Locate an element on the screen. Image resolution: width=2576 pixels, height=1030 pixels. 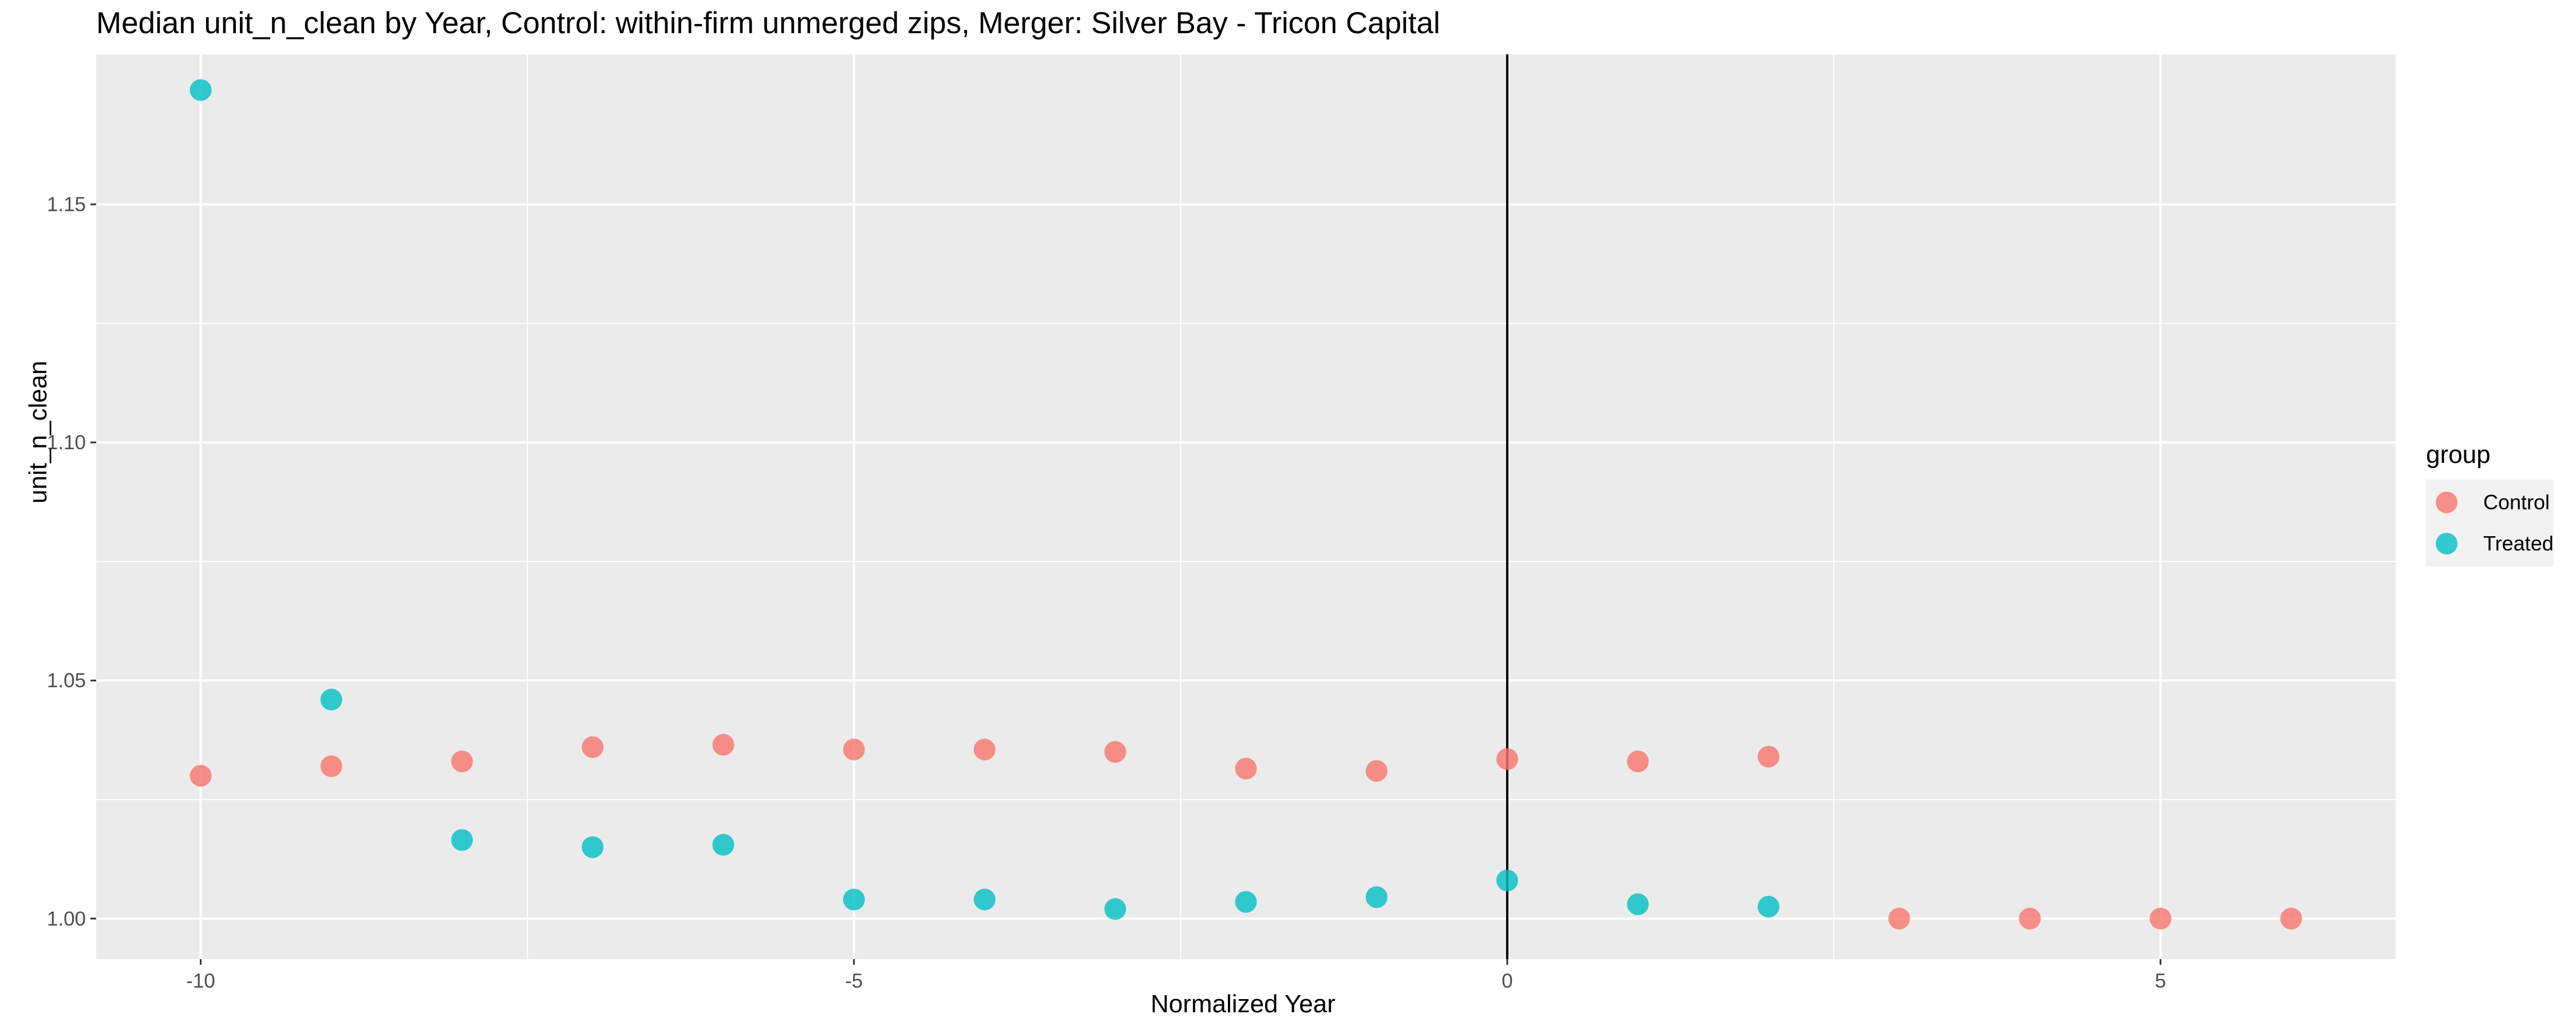
legend-box: Control Treated is located at coordinates (2490, 523).